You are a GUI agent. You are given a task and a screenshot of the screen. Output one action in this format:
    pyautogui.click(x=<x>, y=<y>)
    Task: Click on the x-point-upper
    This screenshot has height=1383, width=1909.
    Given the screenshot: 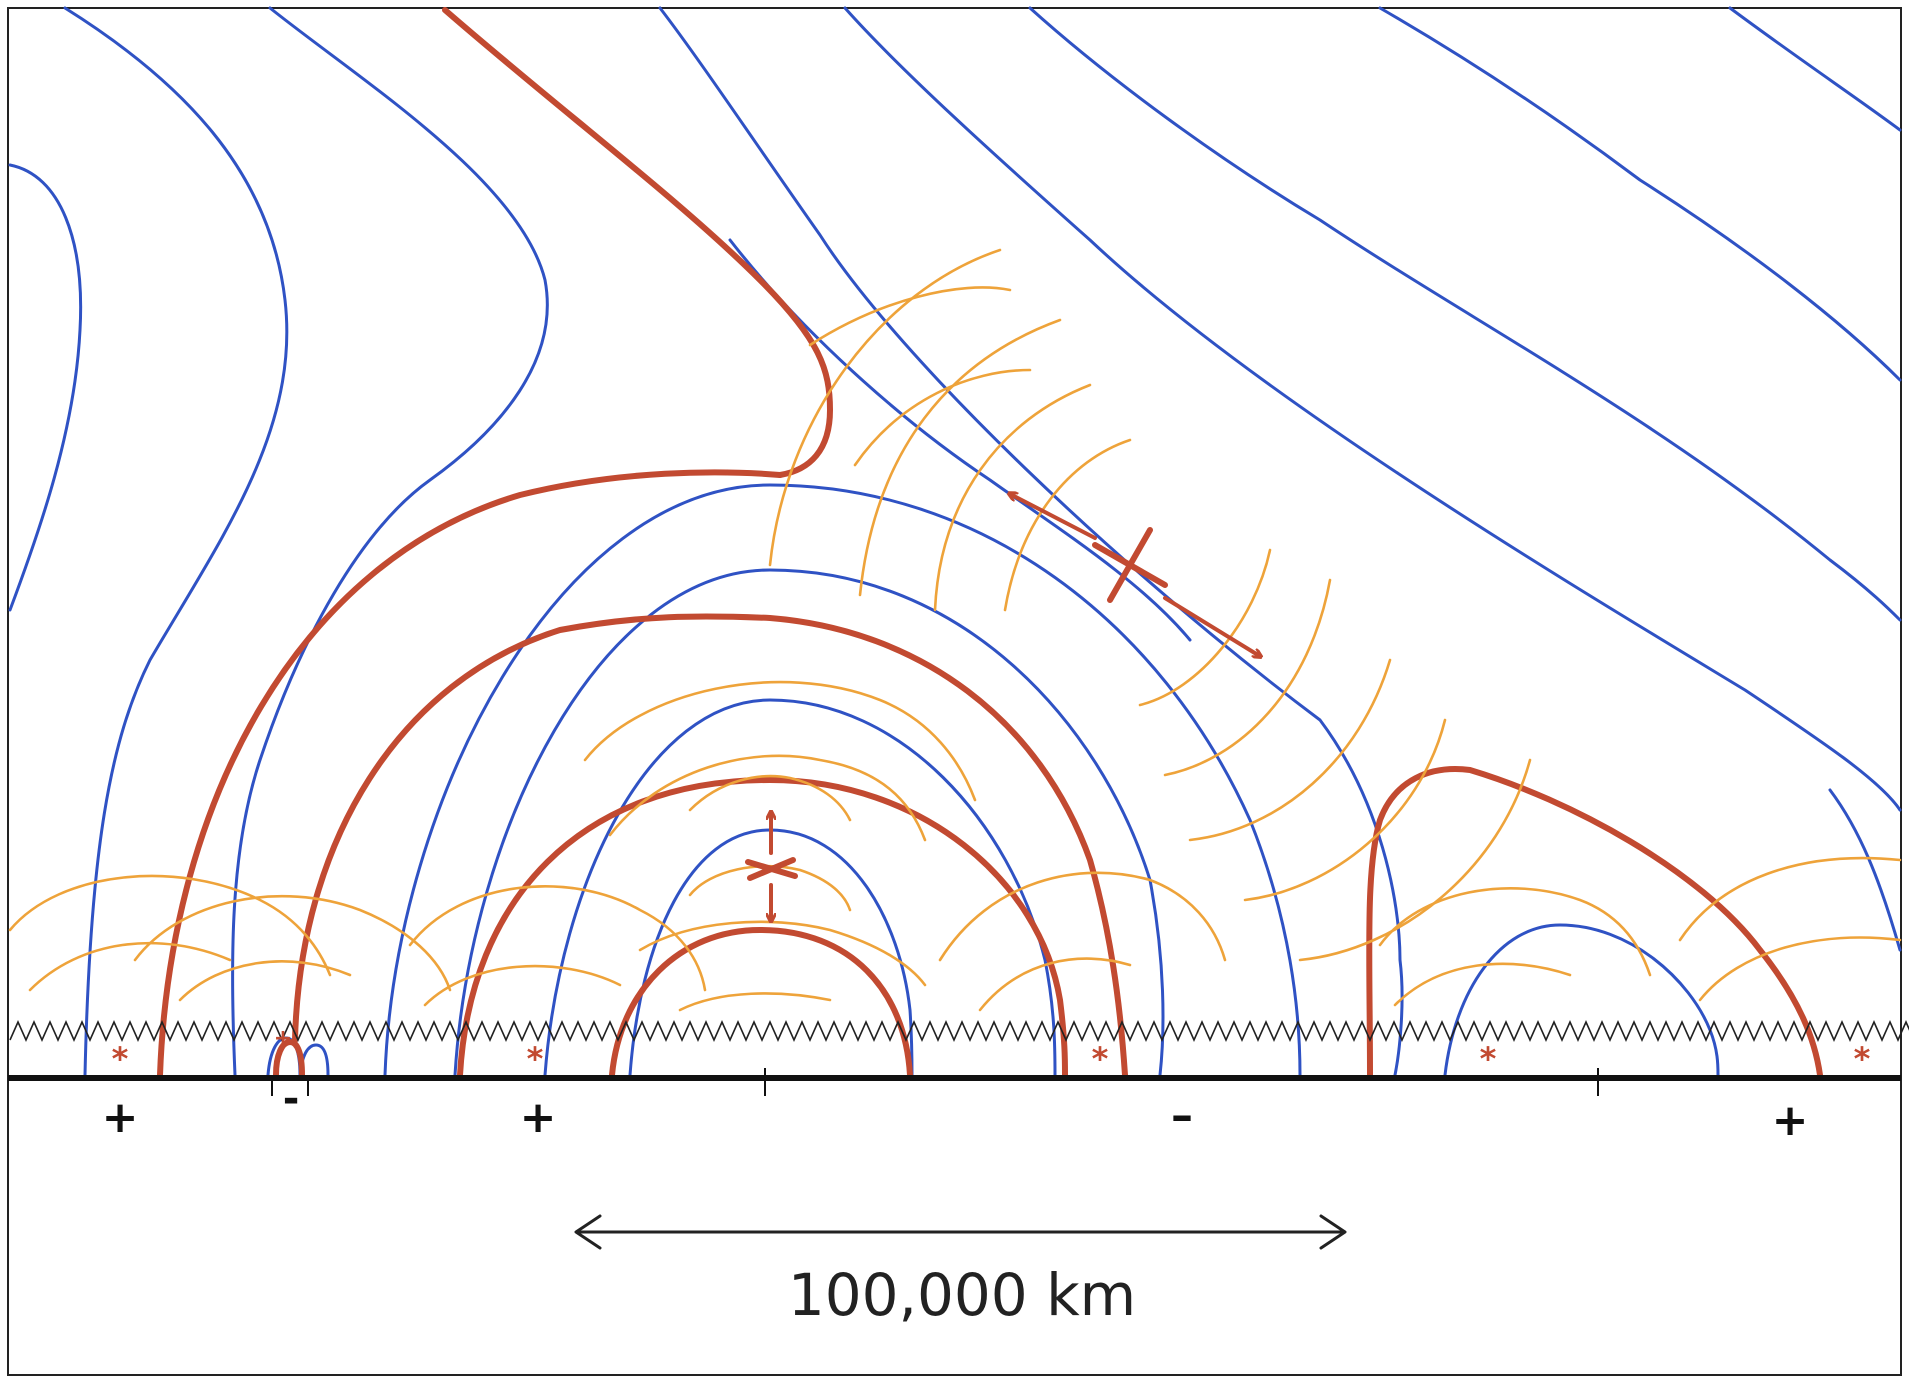 What is the action you would take?
    pyautogui.click(x=1135, y=575)
    